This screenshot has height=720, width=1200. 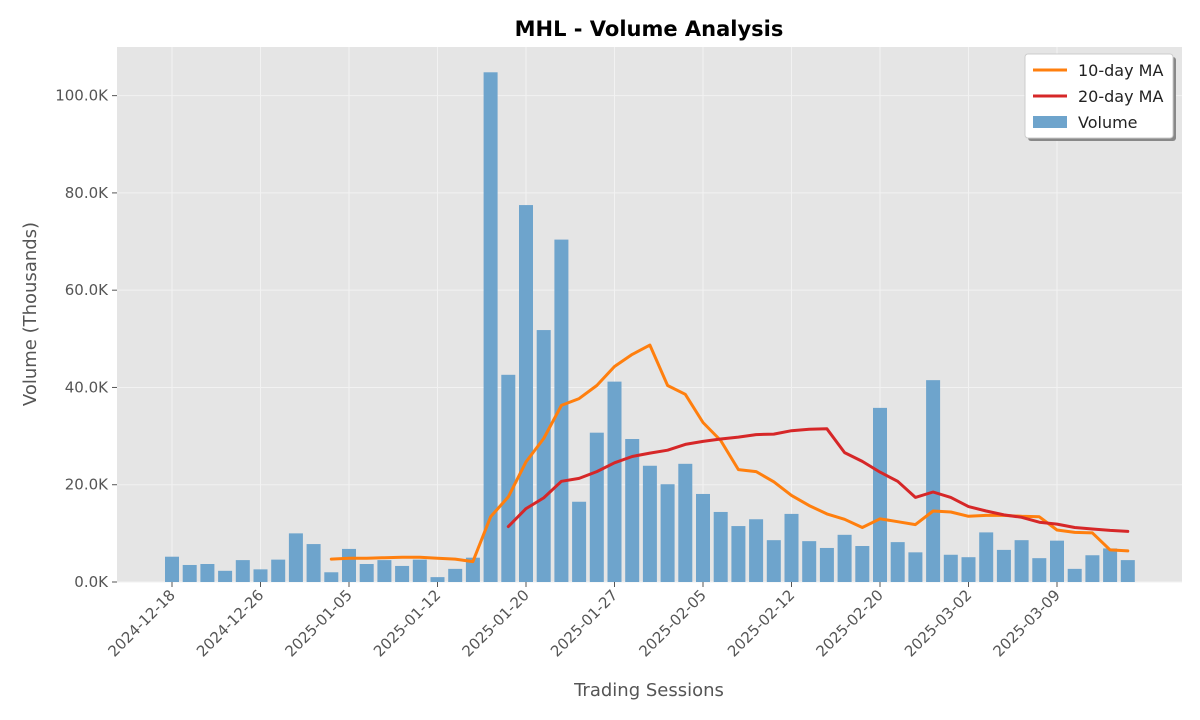 I want to click on series-line-ma20, so click(x=818, y=480).